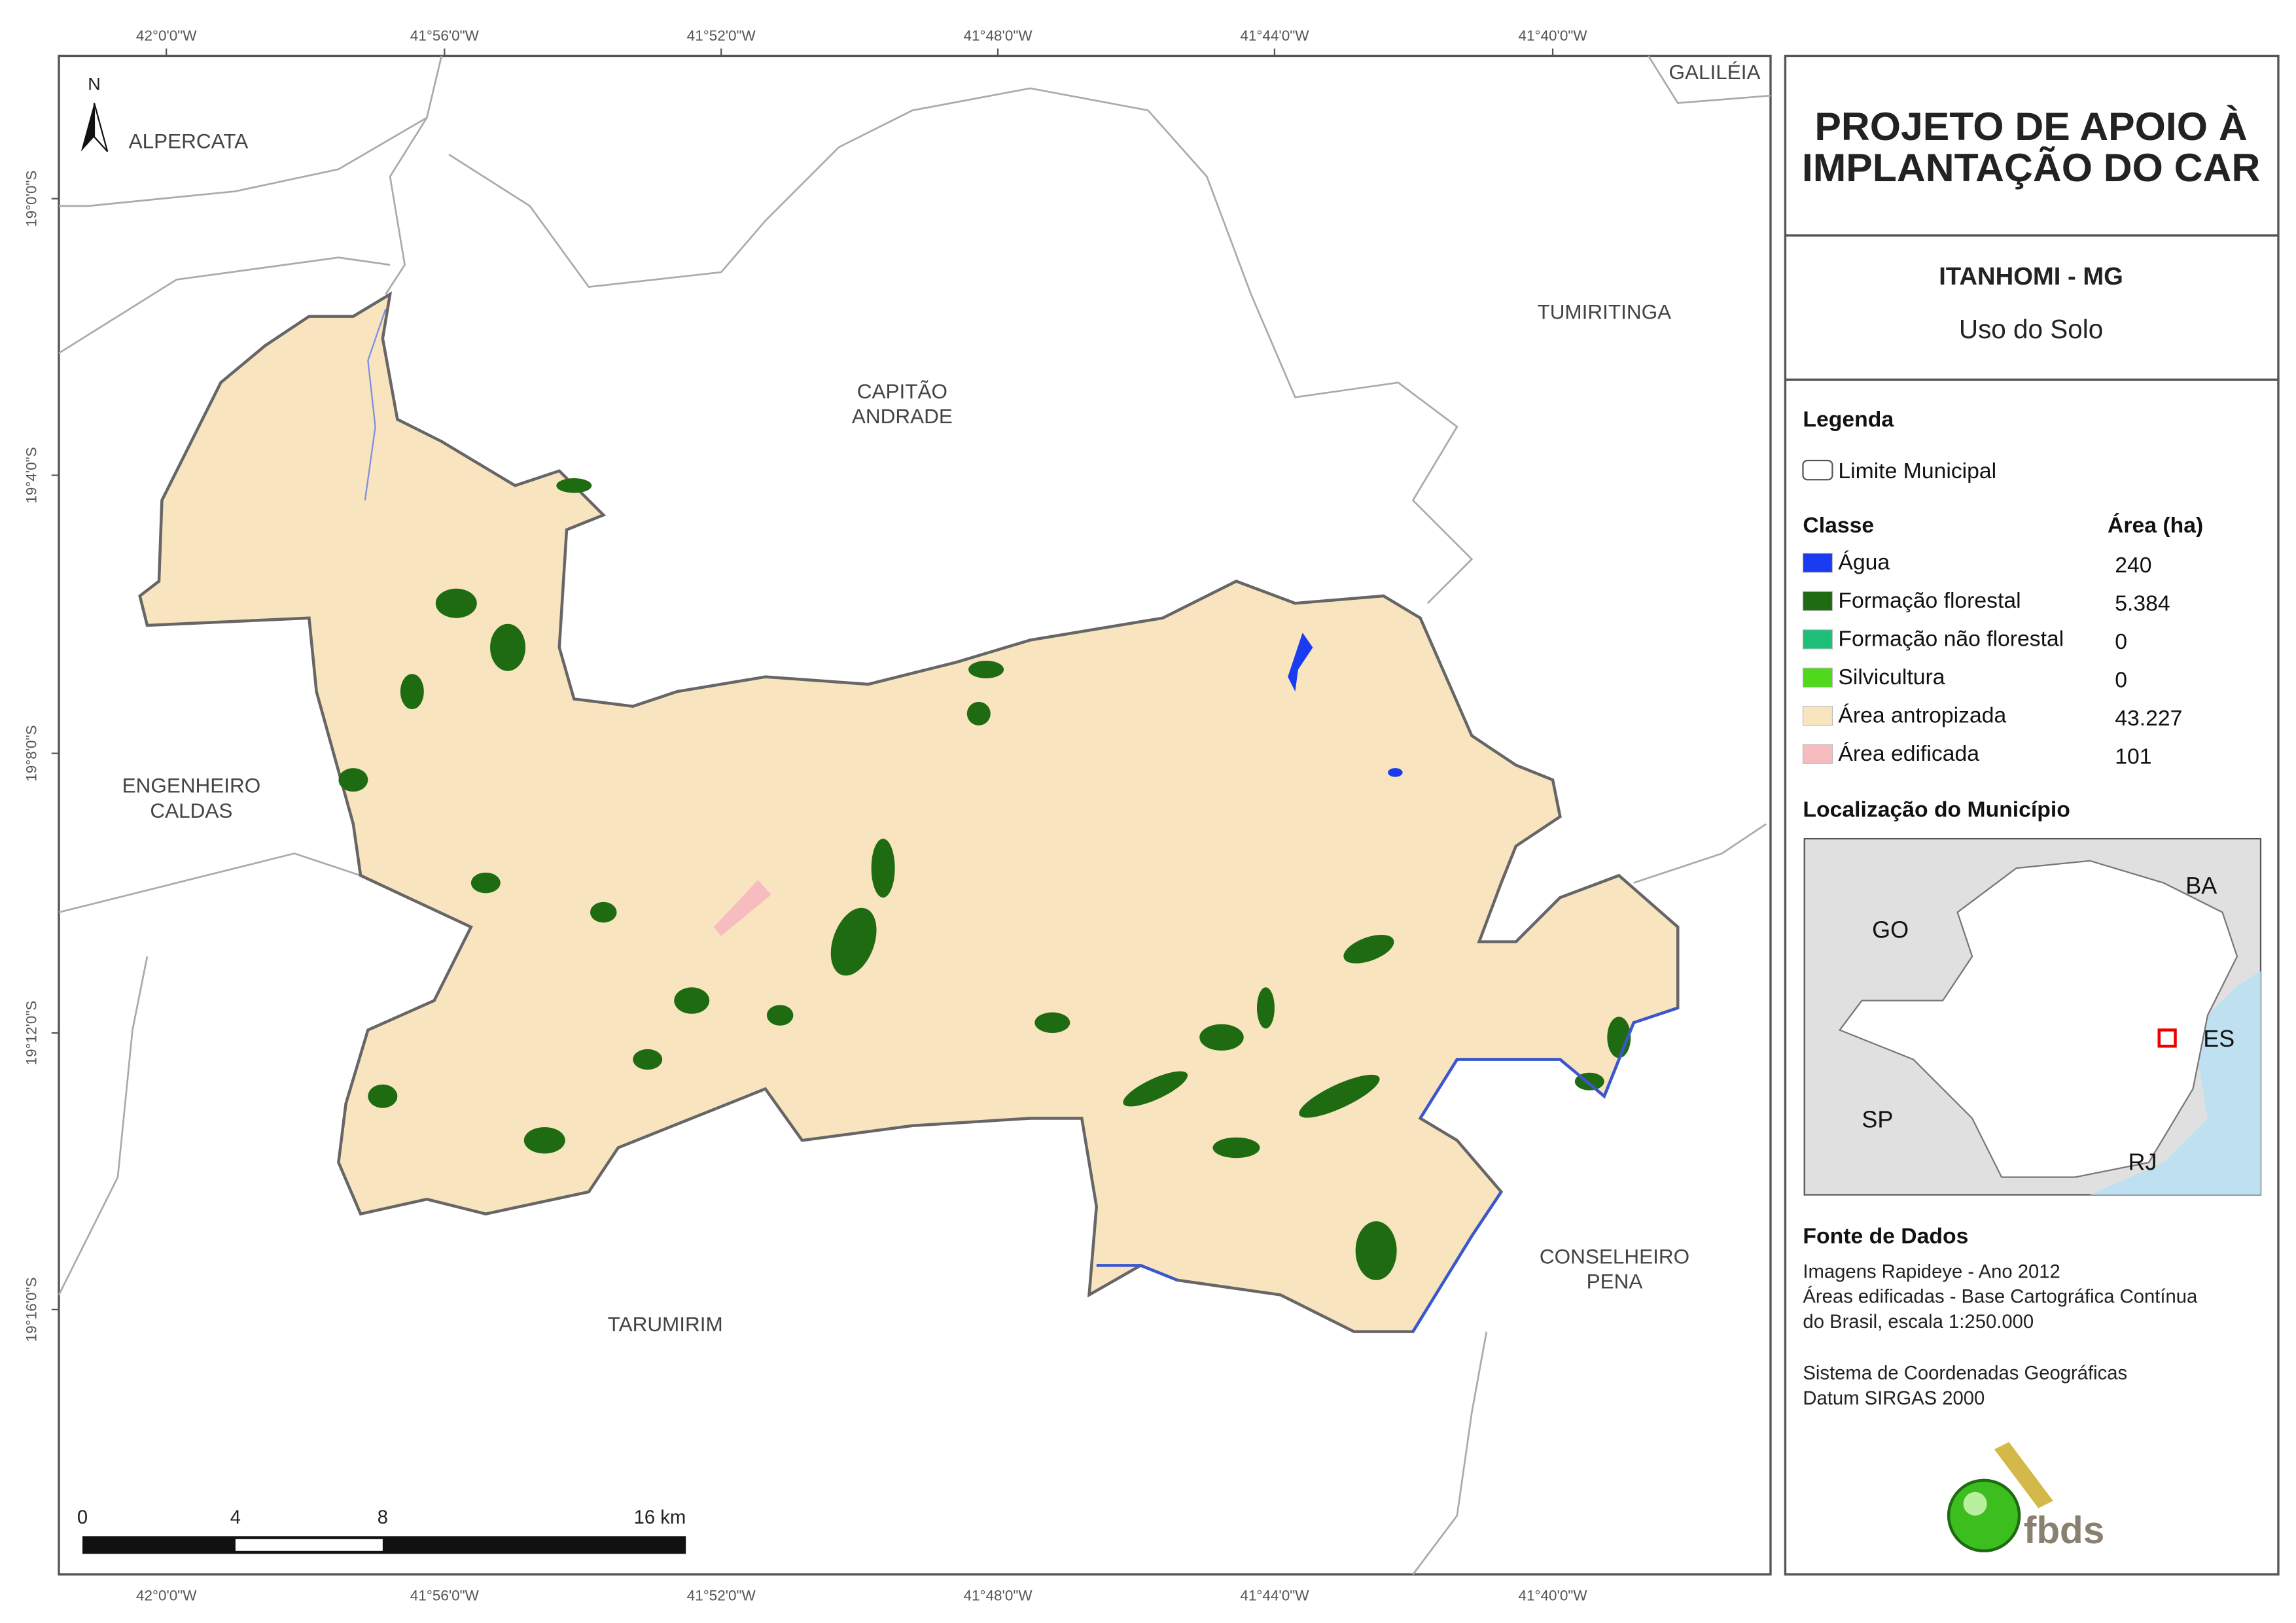 The image size is (2296, 1623). I want to click on place-name: ENGENHEIRO, so click(192, 785).